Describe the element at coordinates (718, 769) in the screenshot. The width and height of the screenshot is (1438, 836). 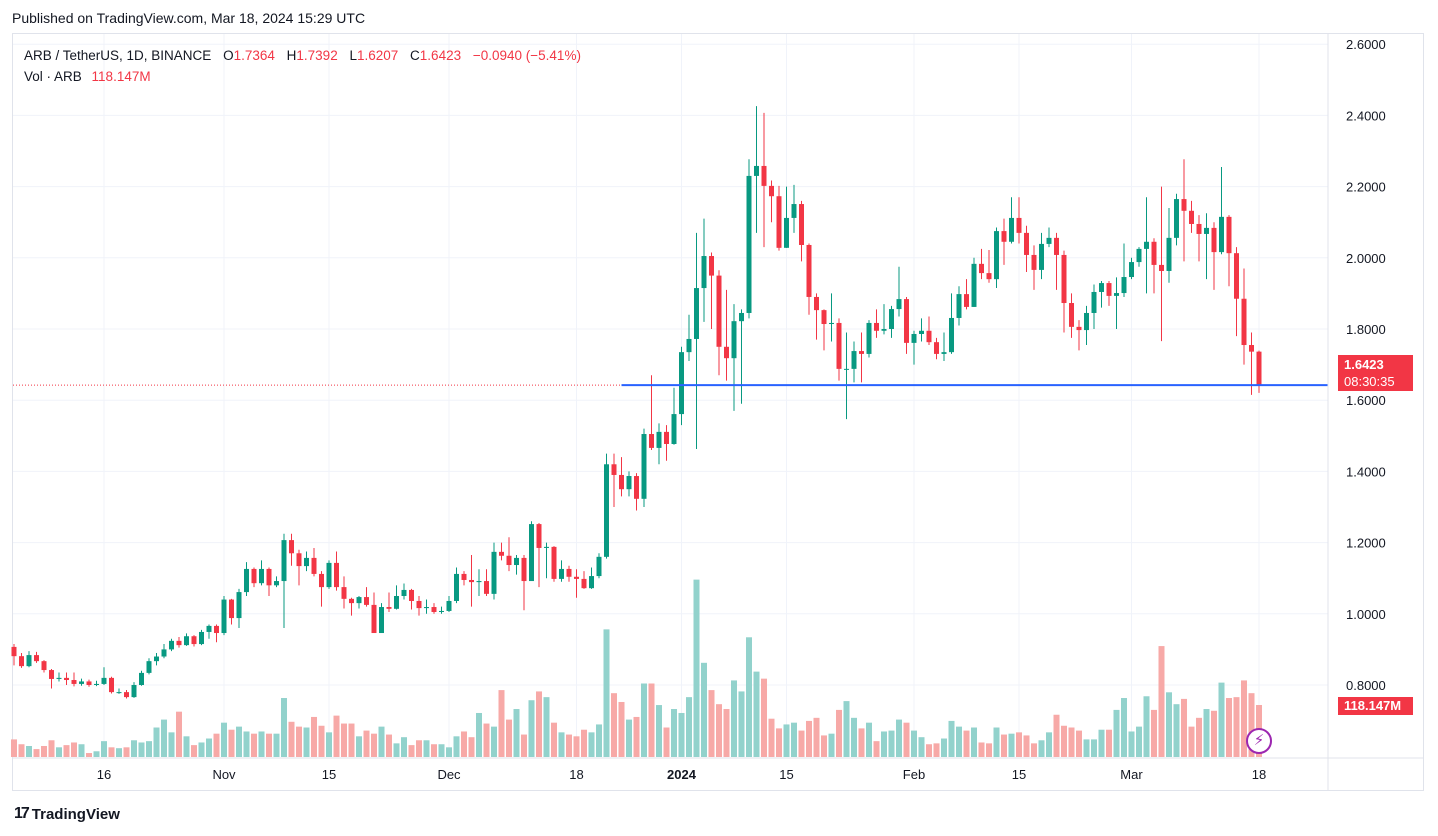
I see `time-axis: 16 Nov 15 Dec 18 2024 15 Feb 15 Mar 18` at that location.